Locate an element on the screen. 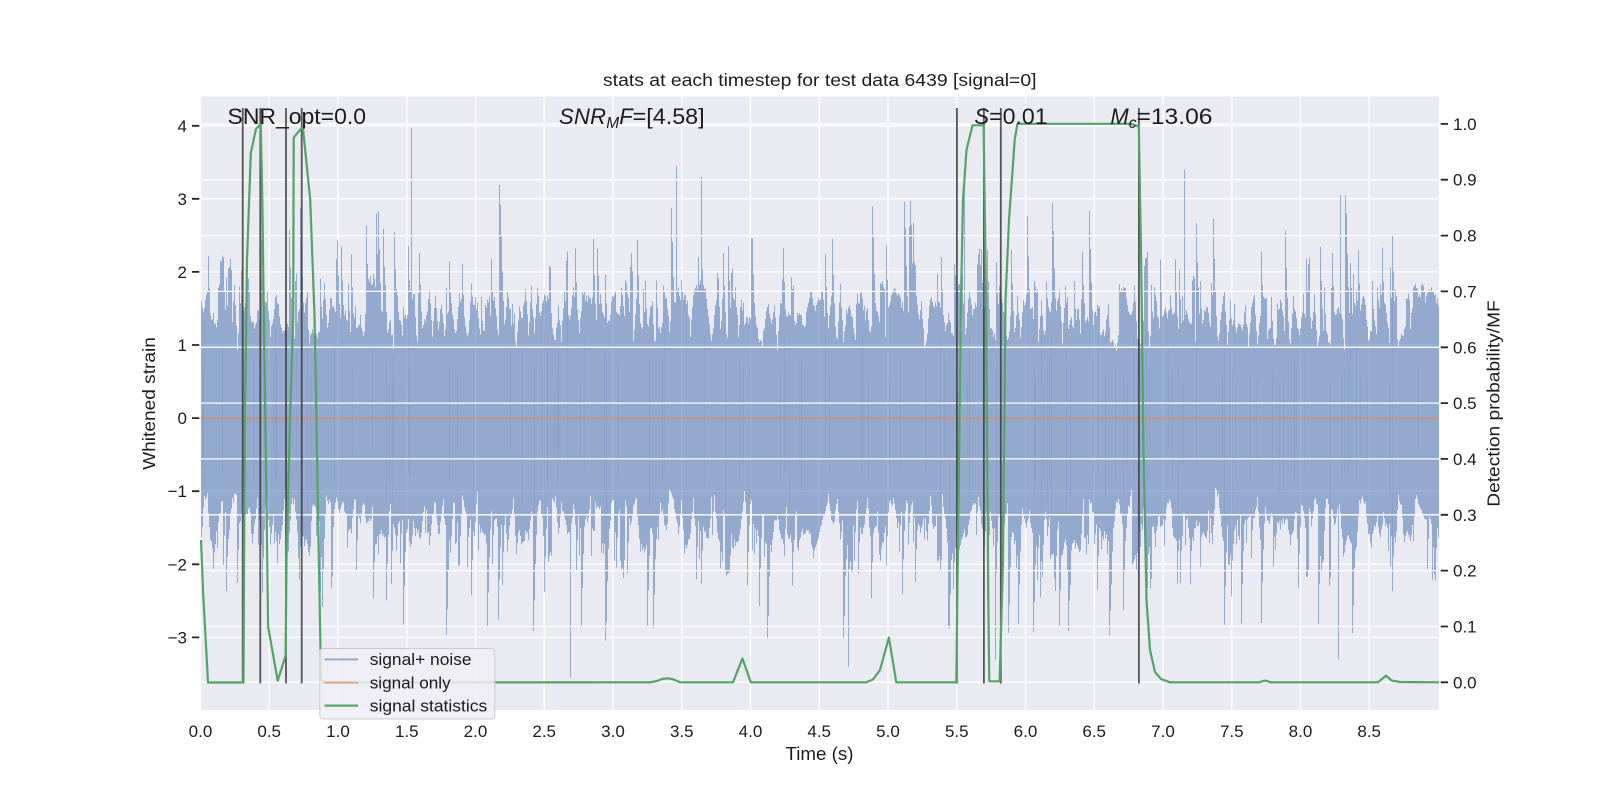 The width and height of the screenshot is (1600, 800). svg-text: 2.5 is located at coordinates (544, 731).